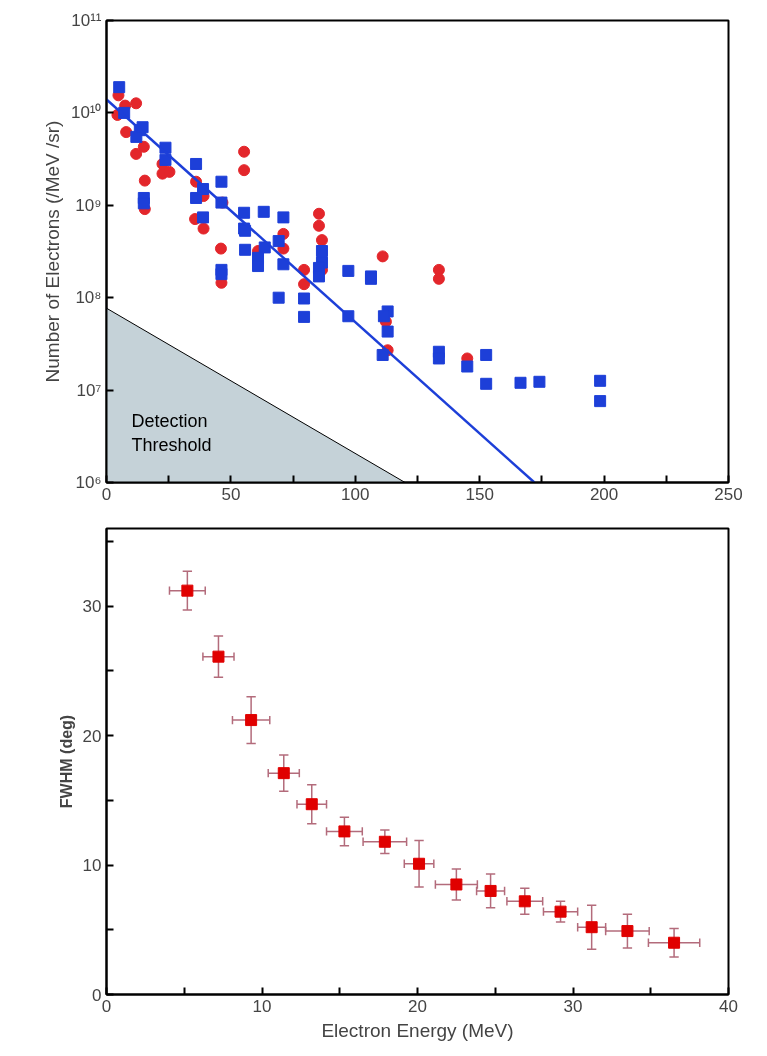  I want to click on y-tick-label: 10⁶, so click(88, 482).